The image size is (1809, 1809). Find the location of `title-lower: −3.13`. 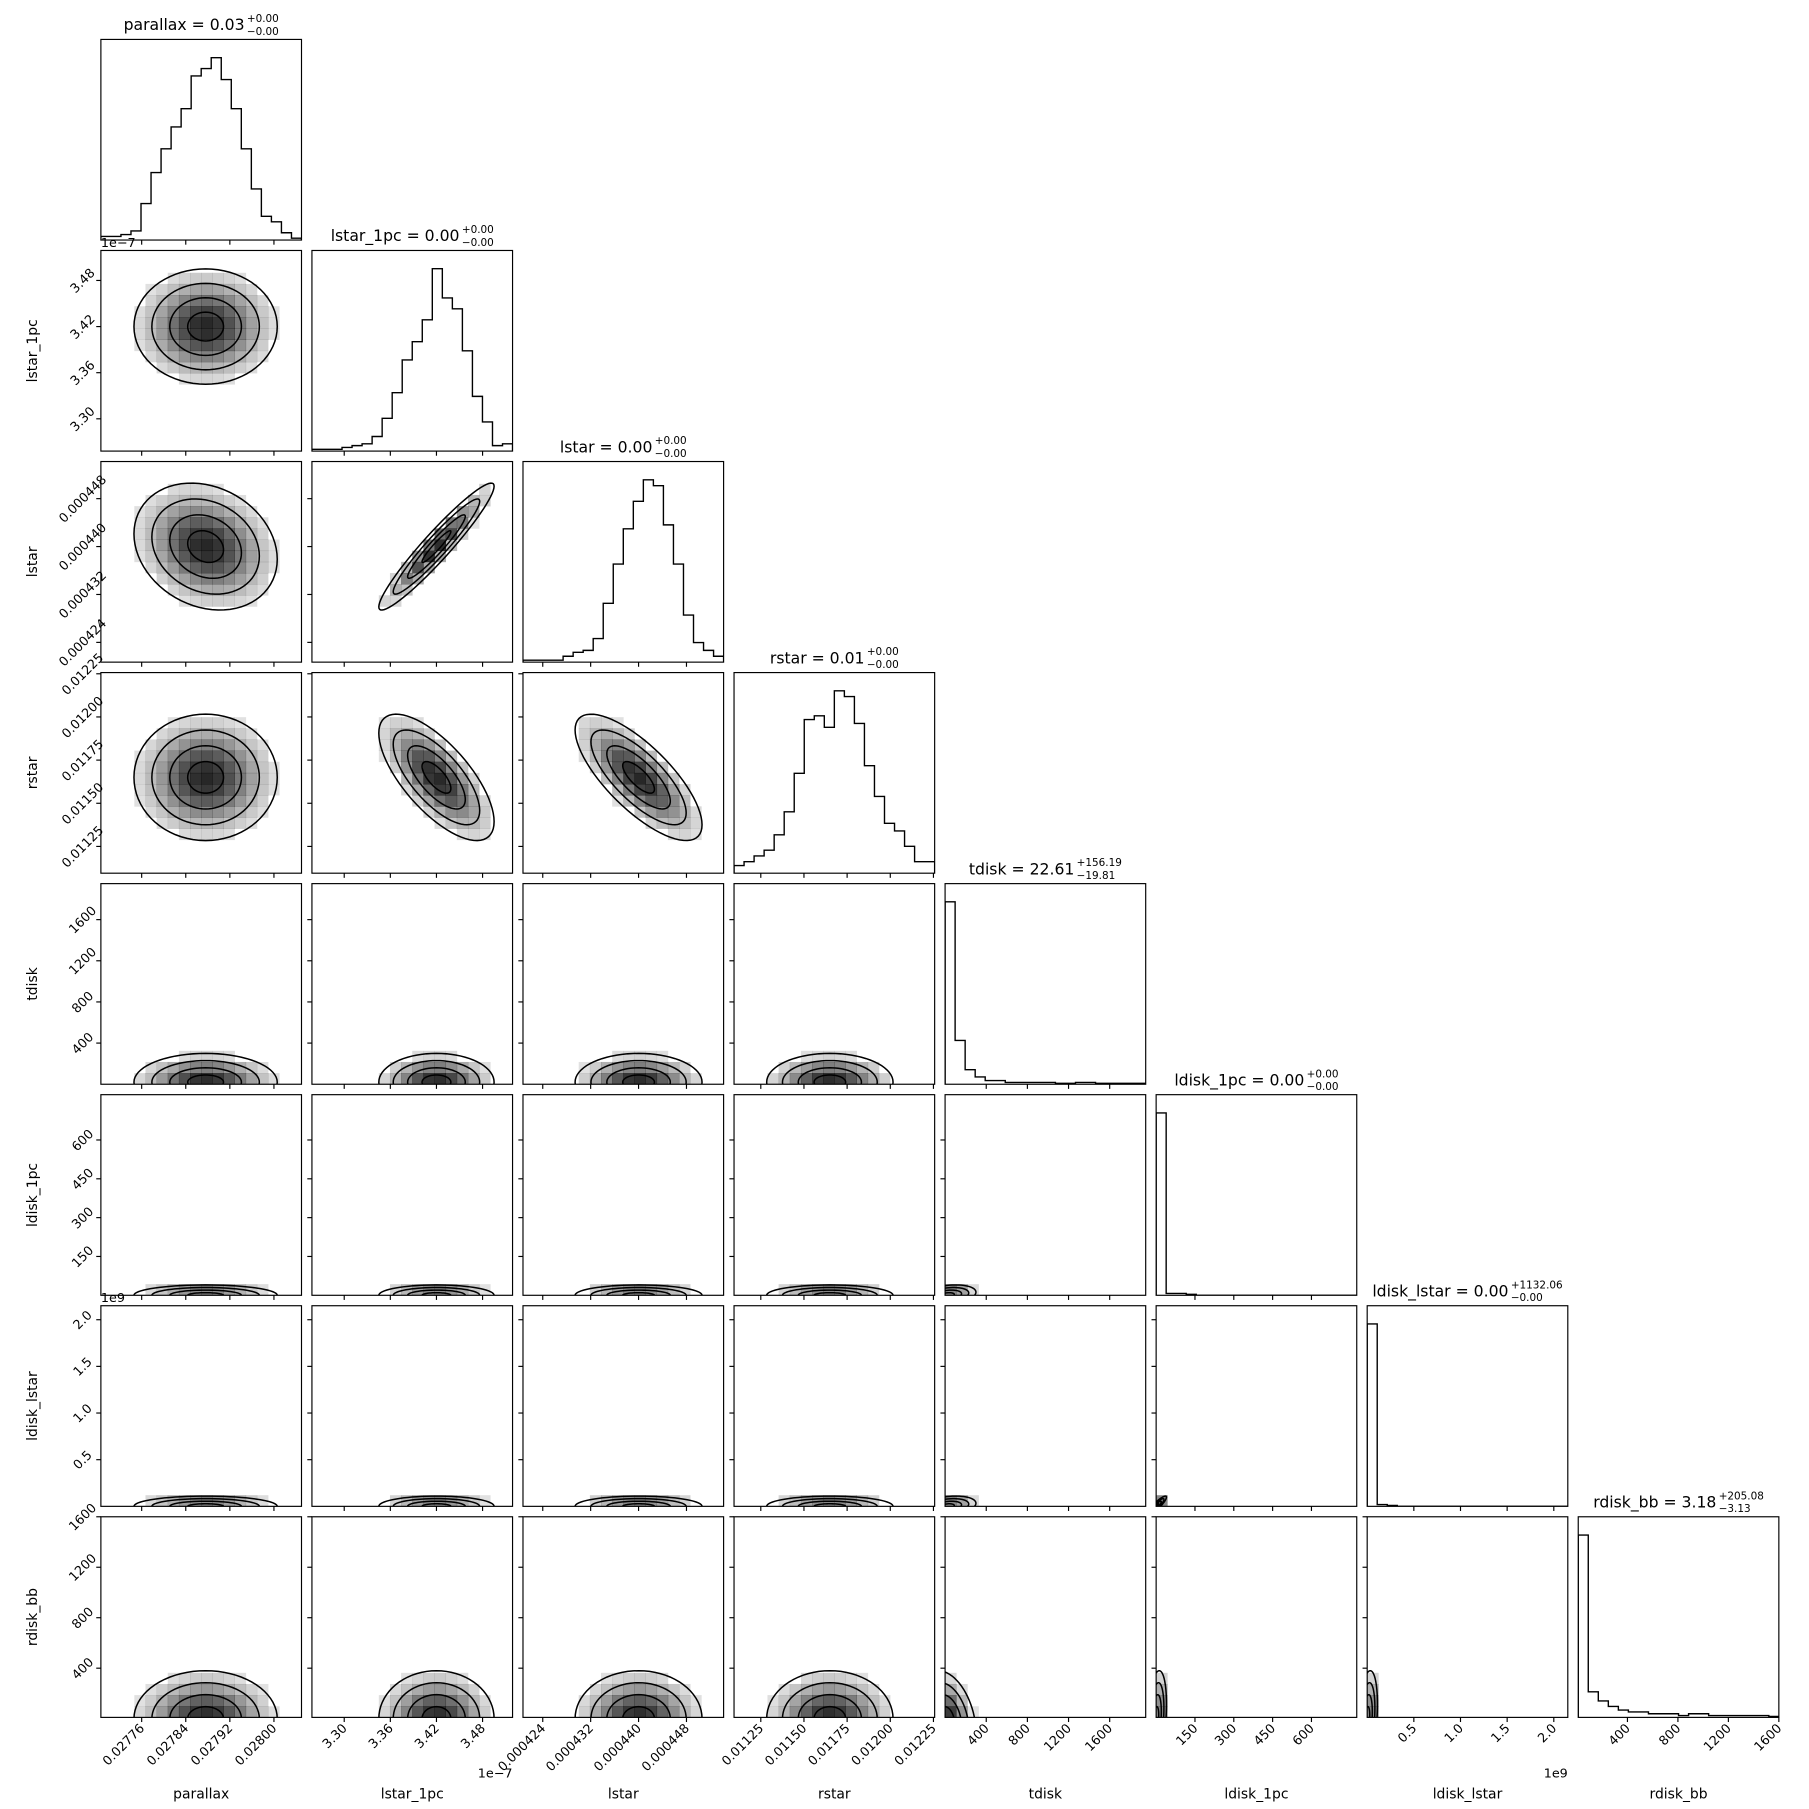

title-lower: −3.13 is located at coordinates (1735, 1509).